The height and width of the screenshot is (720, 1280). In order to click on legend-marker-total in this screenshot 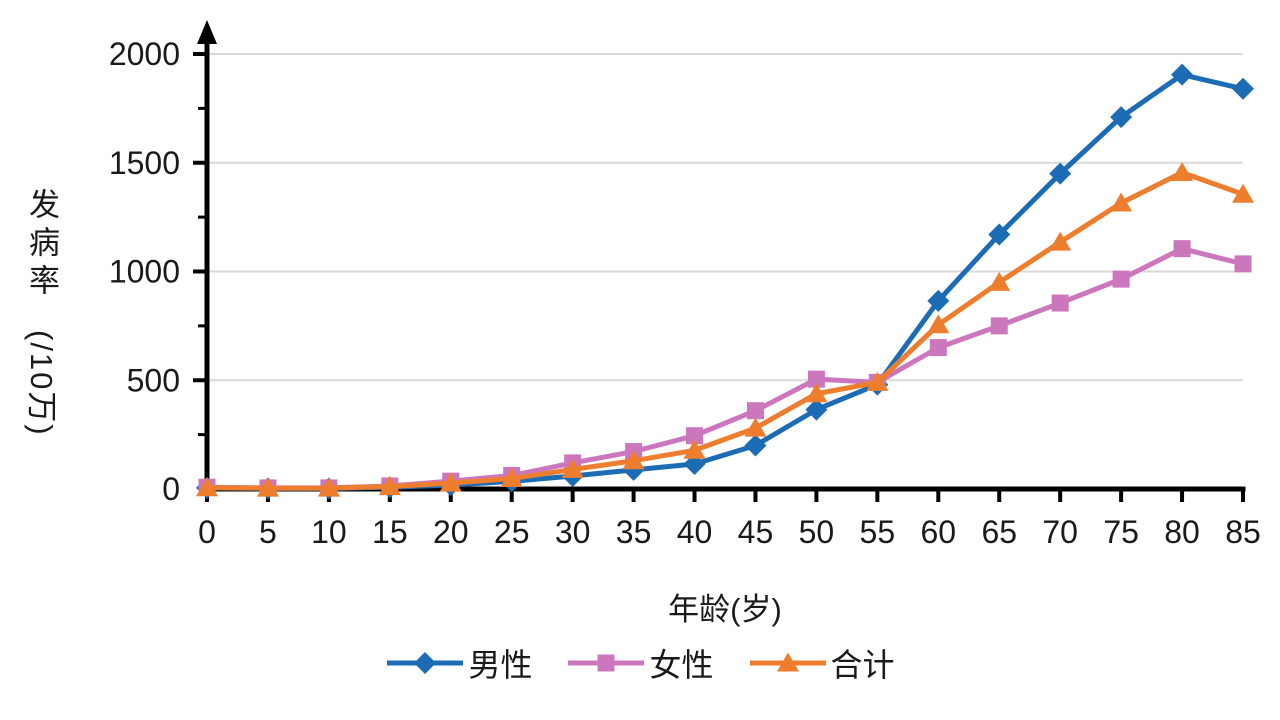, I will do `click(787, 662)`.